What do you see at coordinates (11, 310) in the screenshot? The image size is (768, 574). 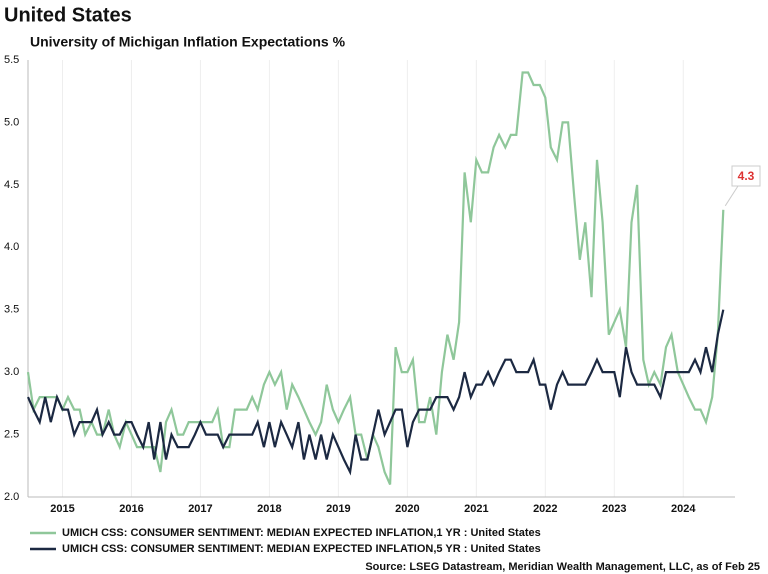 I see `y-tick-label: 3.5` at bounding box center [11, 310].